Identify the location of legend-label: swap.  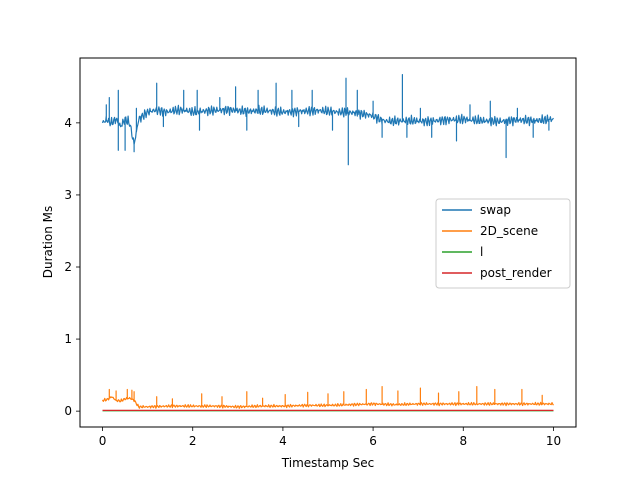
(495, 210).